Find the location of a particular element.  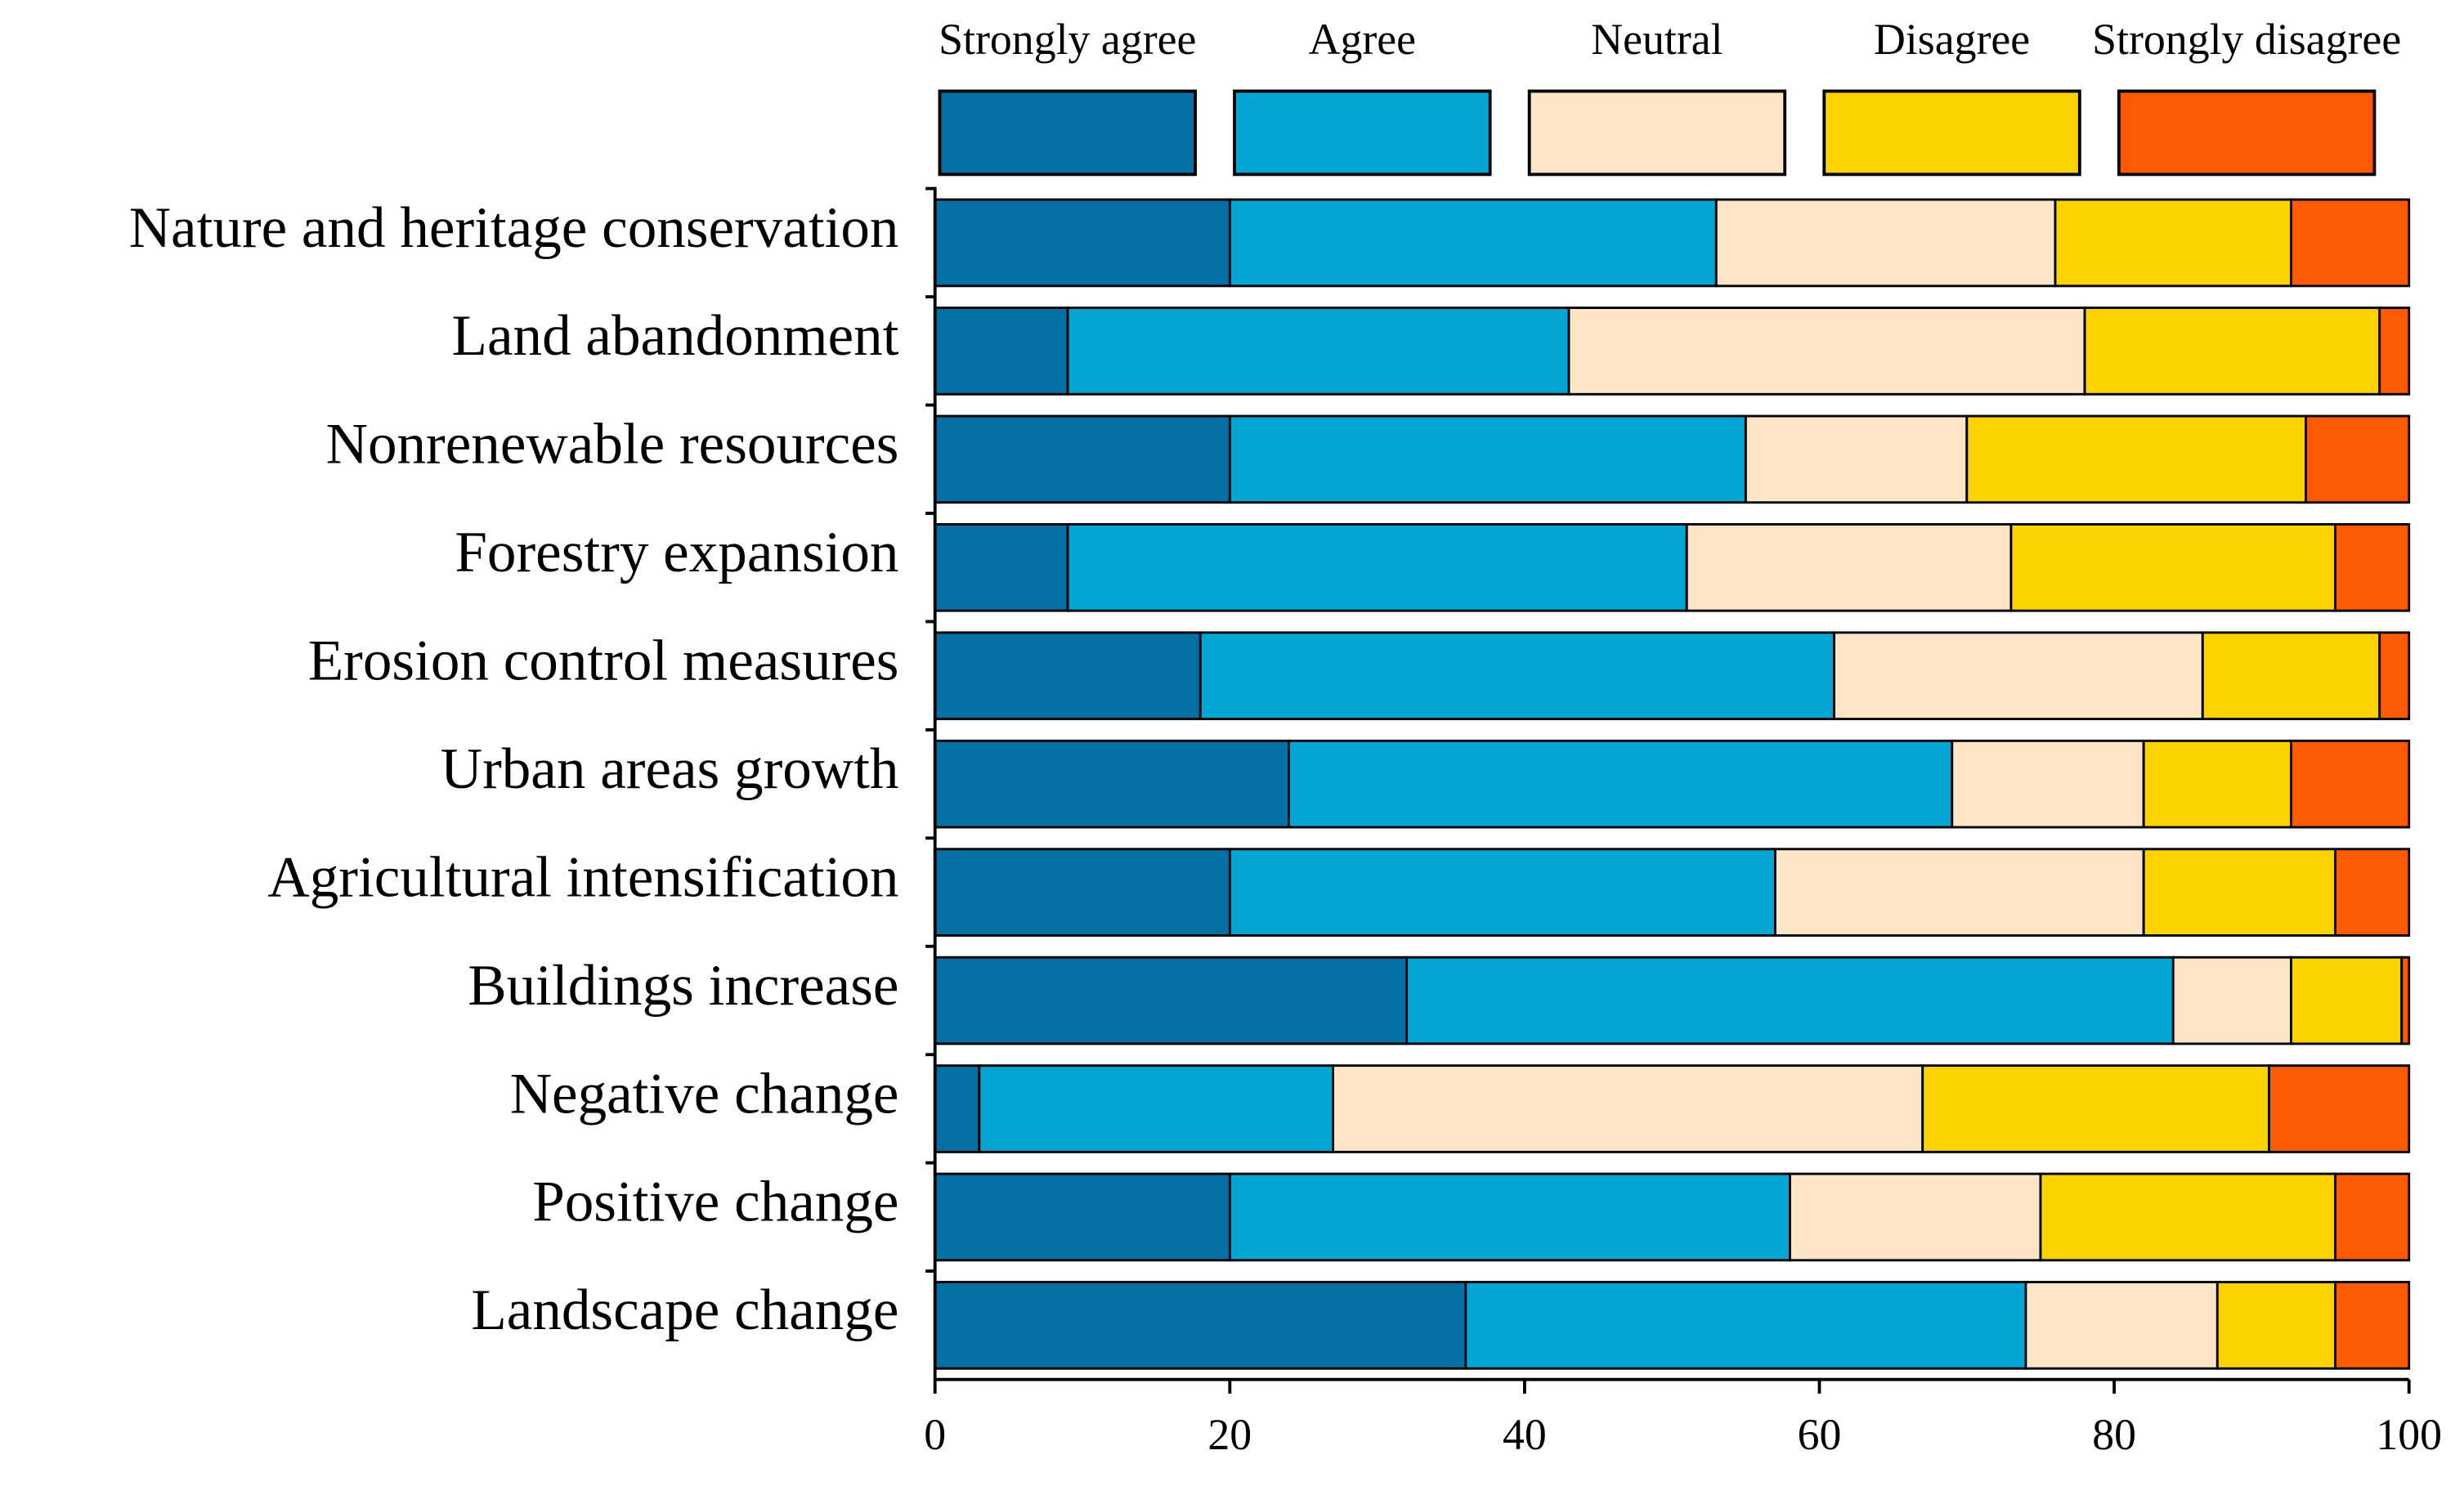

legend-label: Disagree is located at coordinates (1952, 39).